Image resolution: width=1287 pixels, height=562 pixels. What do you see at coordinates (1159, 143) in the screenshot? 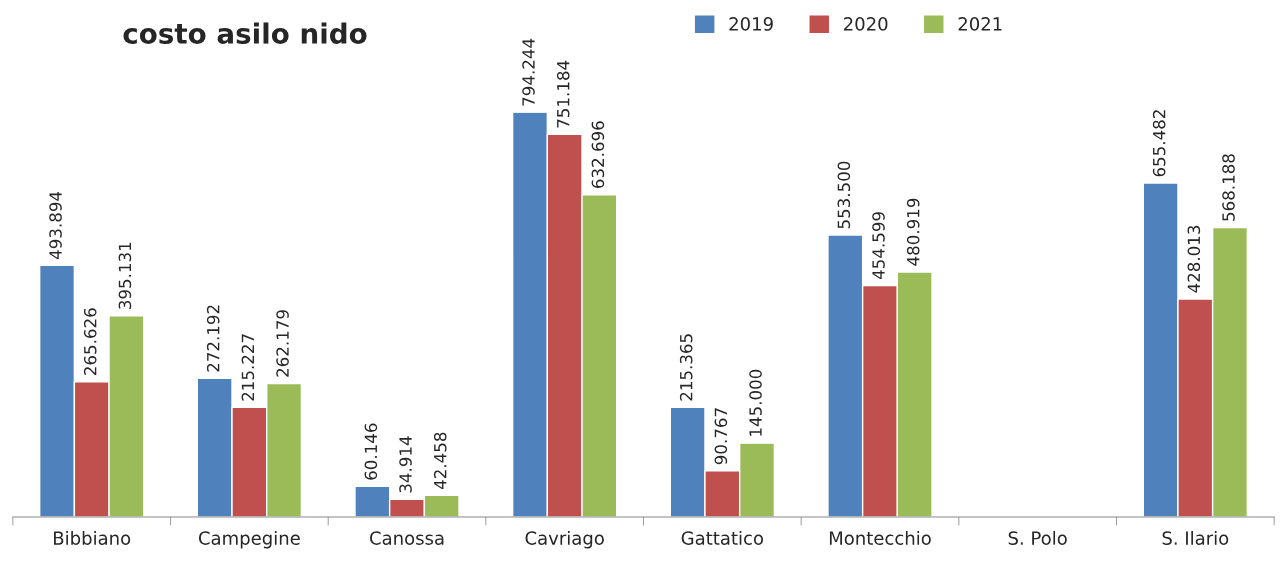
I see `data-label: 655.482` at bounding box center [1159, 143].